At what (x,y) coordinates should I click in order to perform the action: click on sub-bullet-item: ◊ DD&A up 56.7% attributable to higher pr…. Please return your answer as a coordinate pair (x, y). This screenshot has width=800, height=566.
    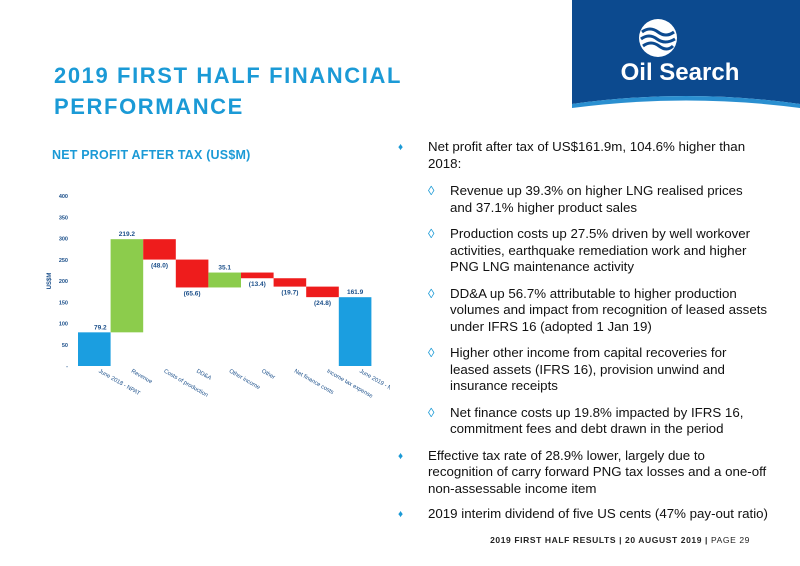
    Looking at the image, I should click on (598, 311).